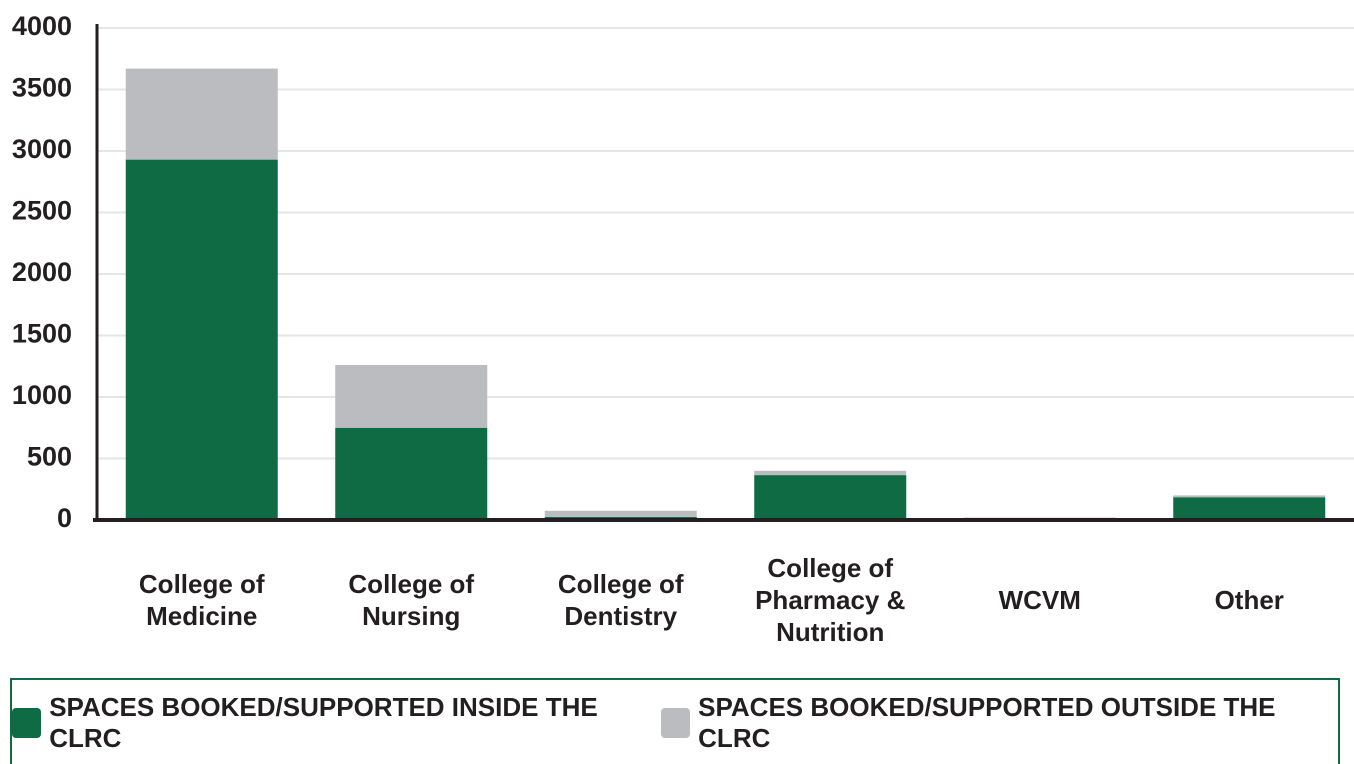 The height and width of the screenshot is (764, 1354). What do you see at coordinates (411, 600) in the screenshot?
I see `x-tick-label: College of Nursing` at bounding box center [411, 600].